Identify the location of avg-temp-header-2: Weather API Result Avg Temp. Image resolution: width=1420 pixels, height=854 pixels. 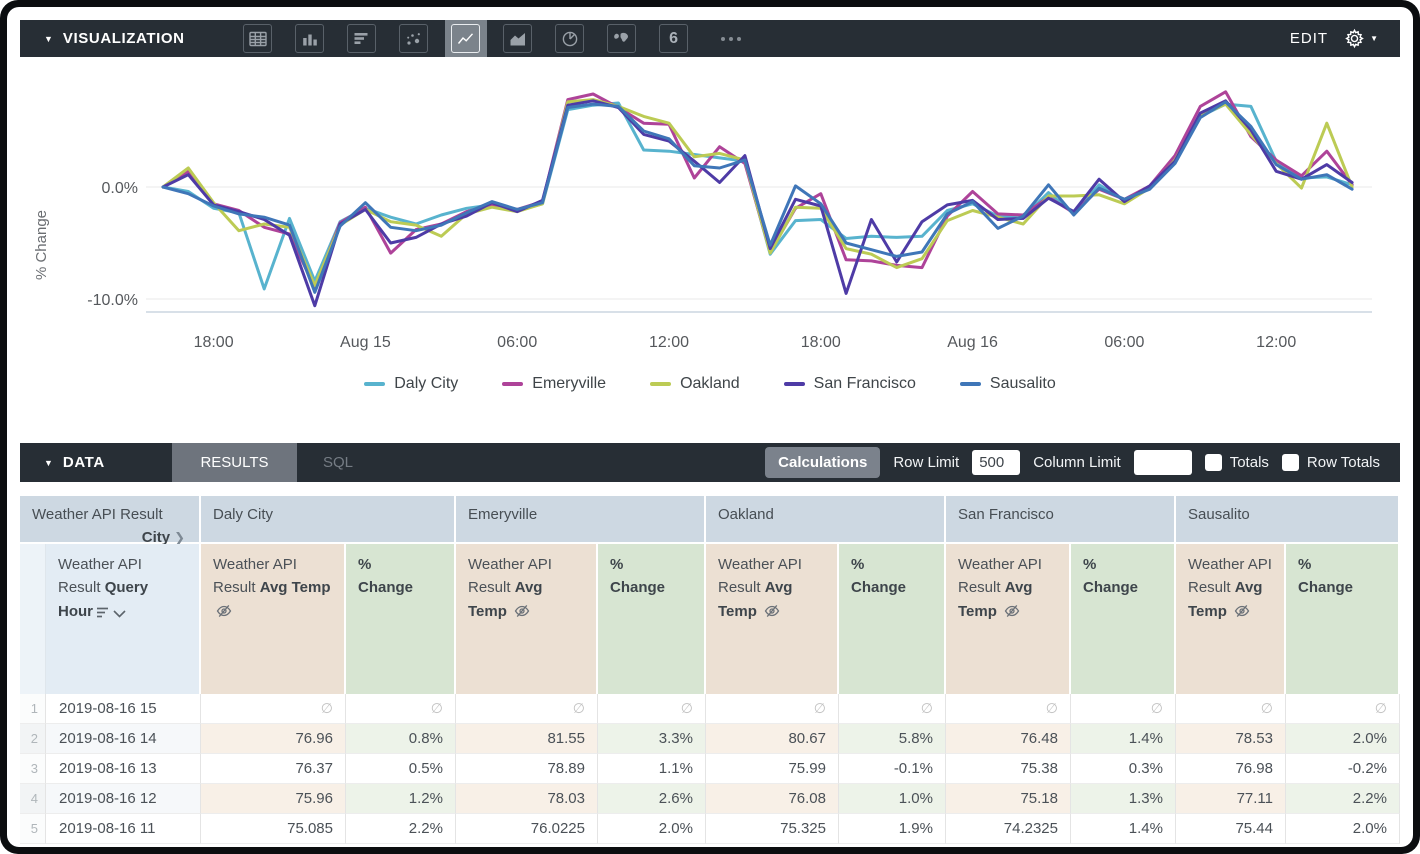
(527, 619).